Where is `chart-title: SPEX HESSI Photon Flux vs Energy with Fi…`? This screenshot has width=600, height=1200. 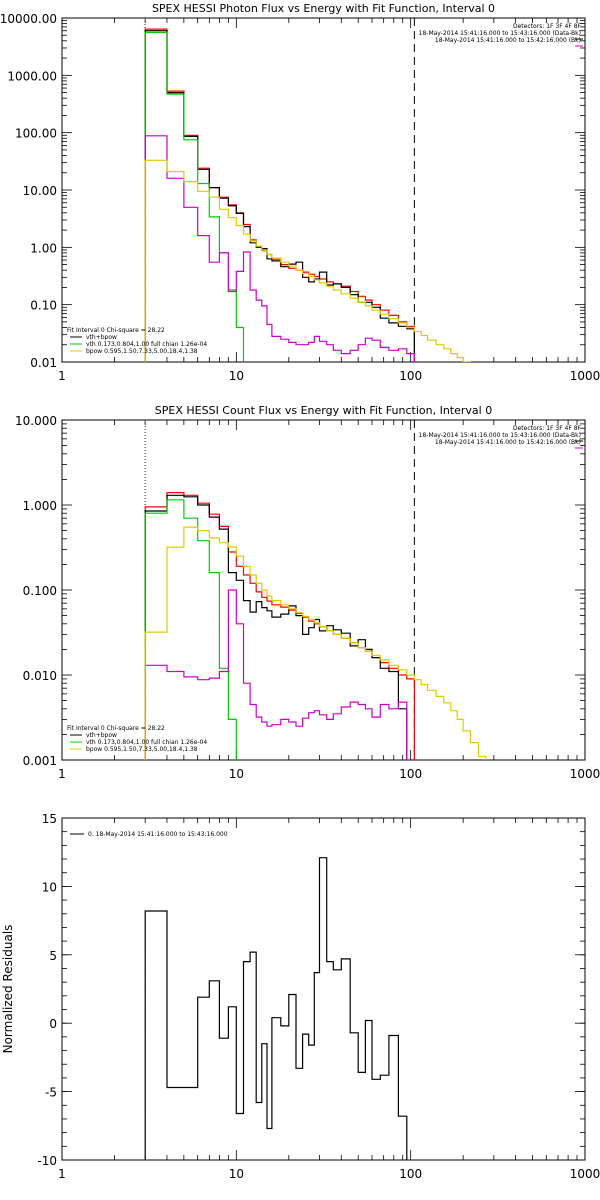
chart-title: SPEX HESSI Photon Flux vs Energy with Fi… is located at coordinates (323, 8).